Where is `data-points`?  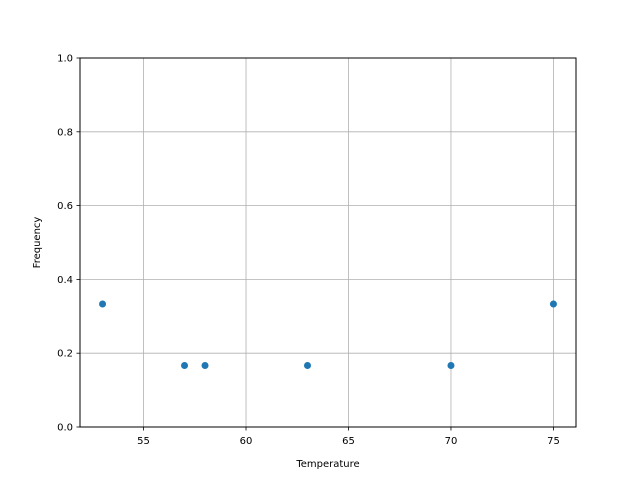
data-points is located at coordinates (328, 334).